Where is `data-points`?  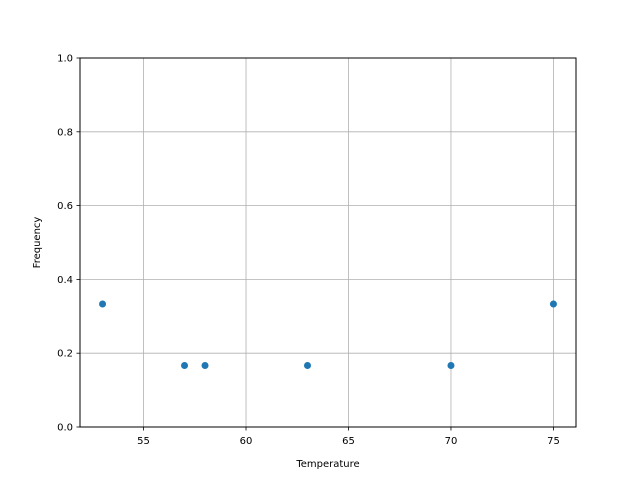
data-points is located at coordinates (328, 334).